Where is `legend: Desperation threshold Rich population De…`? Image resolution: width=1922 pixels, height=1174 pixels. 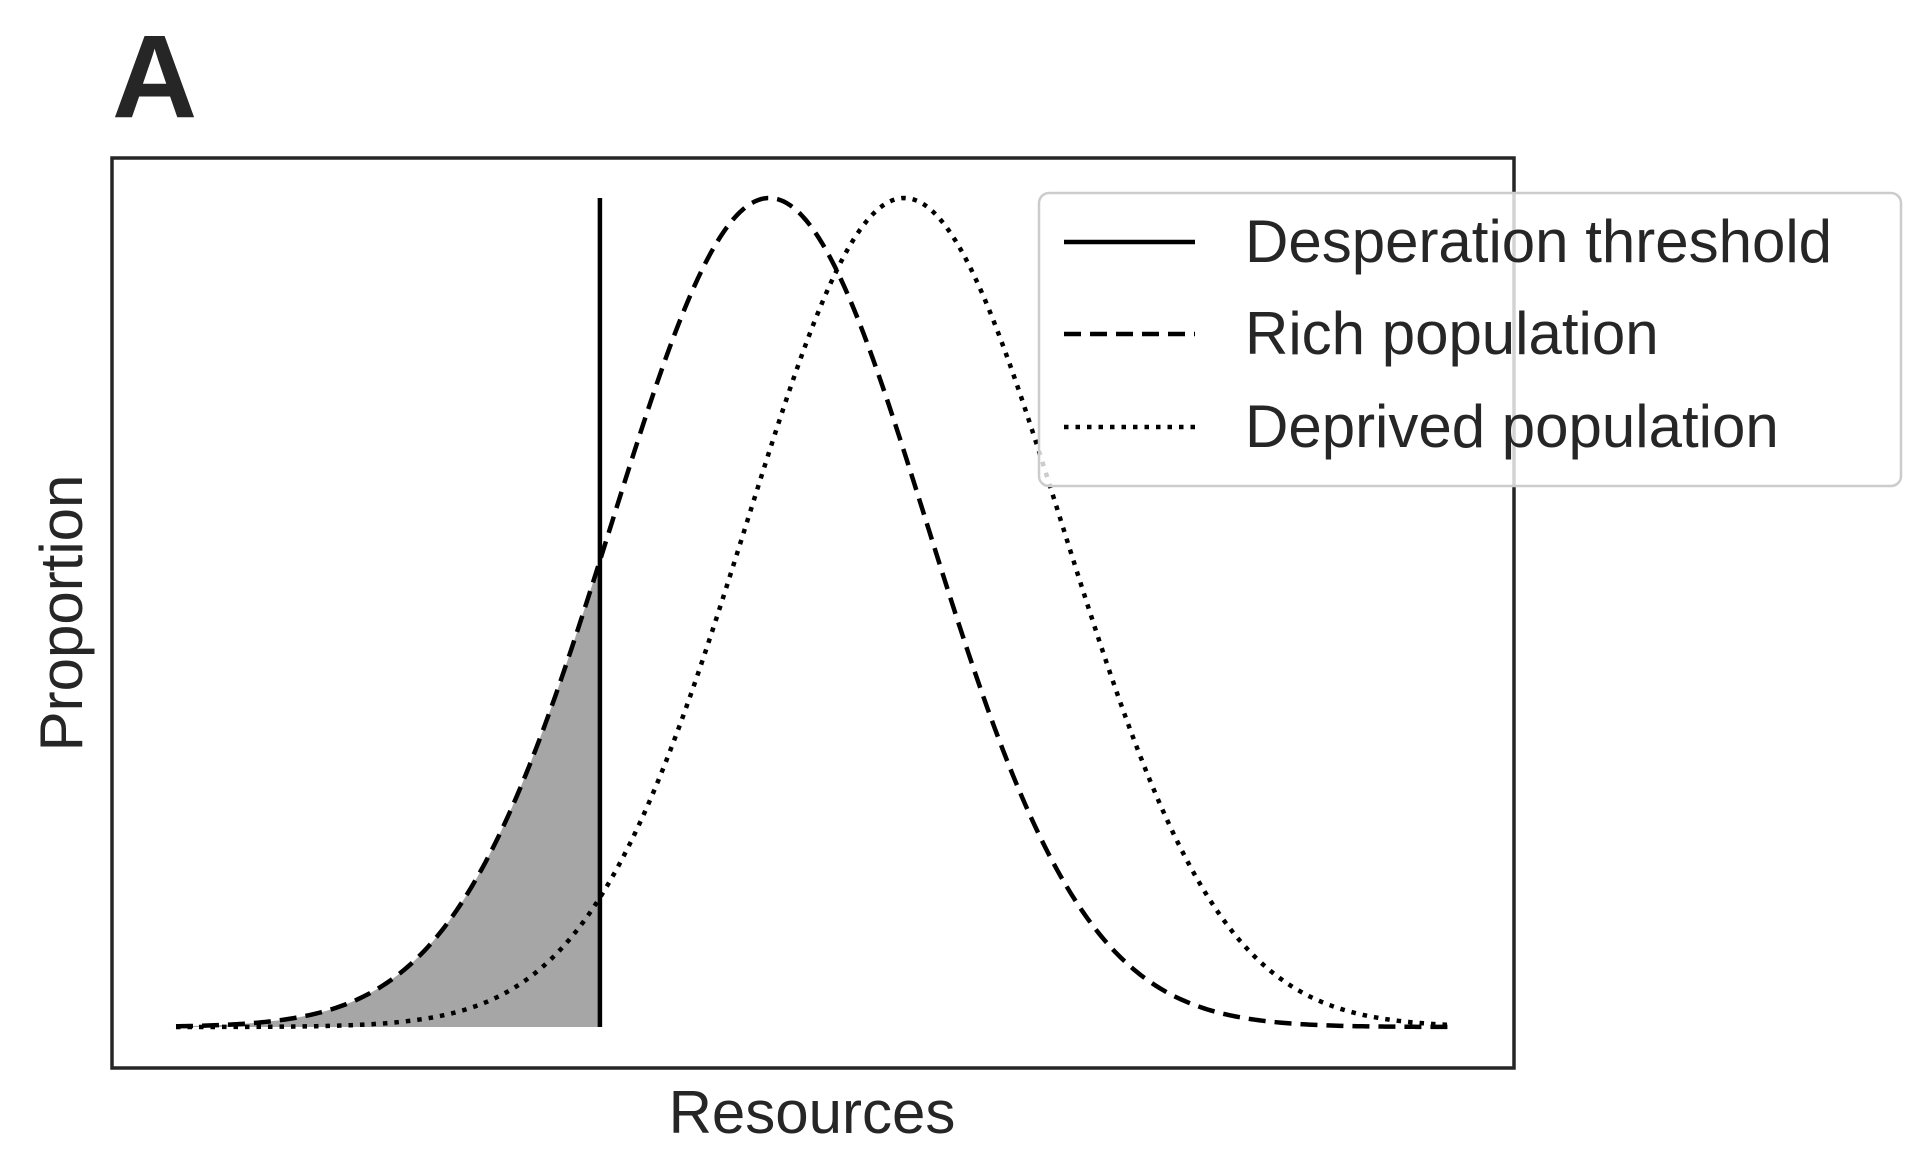 legend: Desperation threshold Rich population De… is located at coordinates (1470, 339).